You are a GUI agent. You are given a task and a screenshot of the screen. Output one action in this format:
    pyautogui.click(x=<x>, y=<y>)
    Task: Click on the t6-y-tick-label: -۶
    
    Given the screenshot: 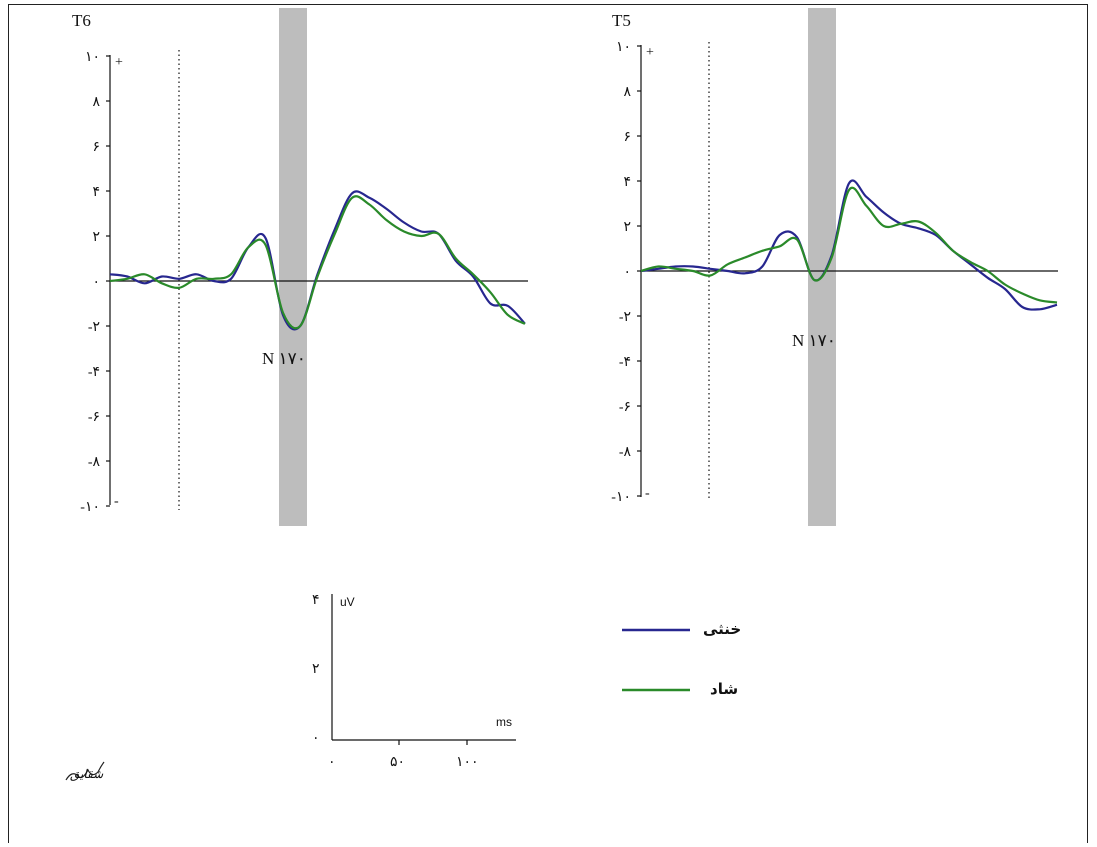 What is the action you would take?
    pyautogui.click(x=94, y=417)
    